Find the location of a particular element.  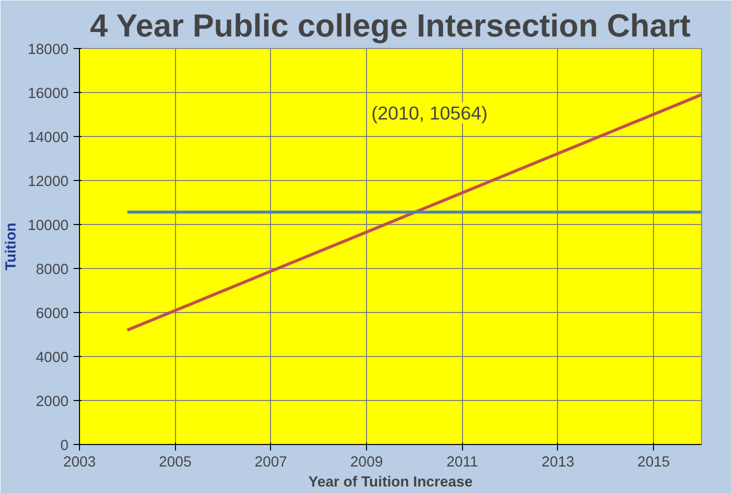

y-tick-label: 2000 is located at coordinates (52, 402).